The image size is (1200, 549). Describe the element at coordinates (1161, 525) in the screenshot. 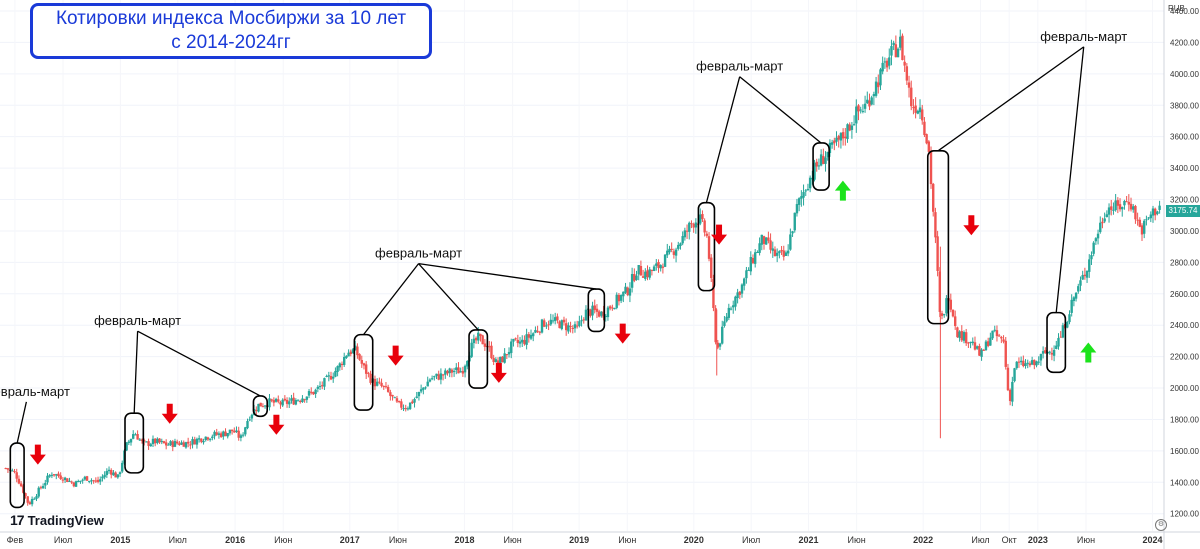

I see `gear-icon: ⚙` at that location.